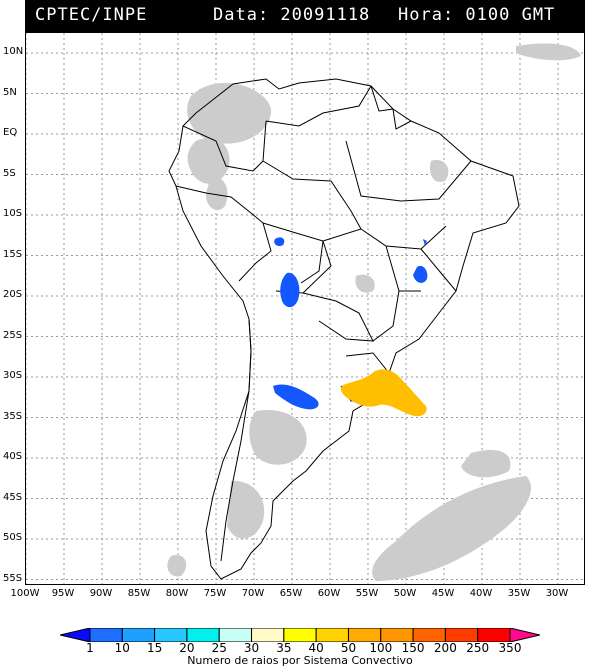  I want to click on cloud-bolivia, so click(365, 283).